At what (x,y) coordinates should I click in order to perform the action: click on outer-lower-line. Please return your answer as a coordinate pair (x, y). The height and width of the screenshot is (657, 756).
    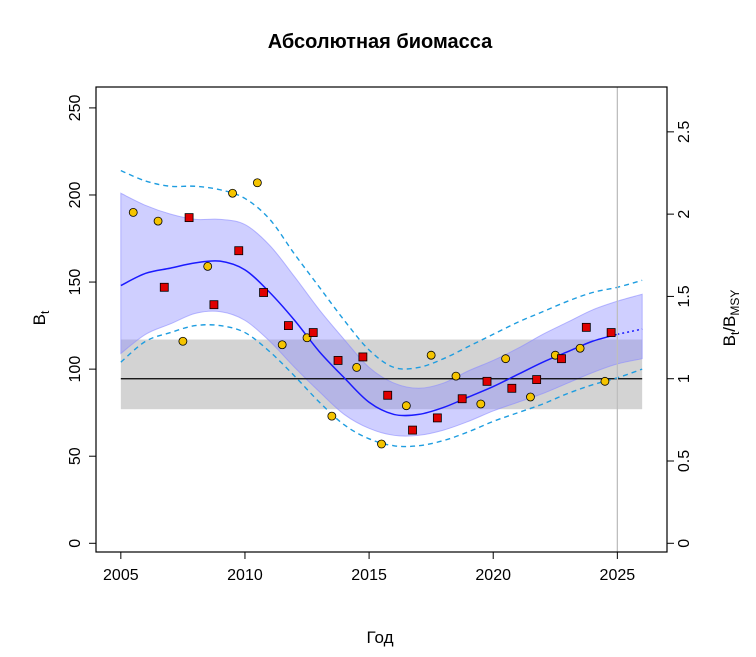
    Looking at the image, I should click on (381, 386).